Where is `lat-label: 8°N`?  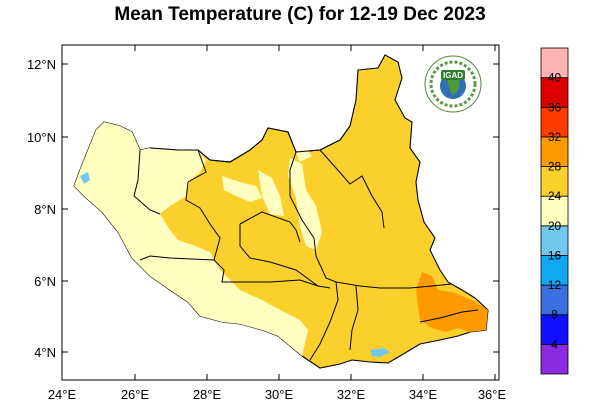 lat-label: 8°N is located at coordinates (45, 209).